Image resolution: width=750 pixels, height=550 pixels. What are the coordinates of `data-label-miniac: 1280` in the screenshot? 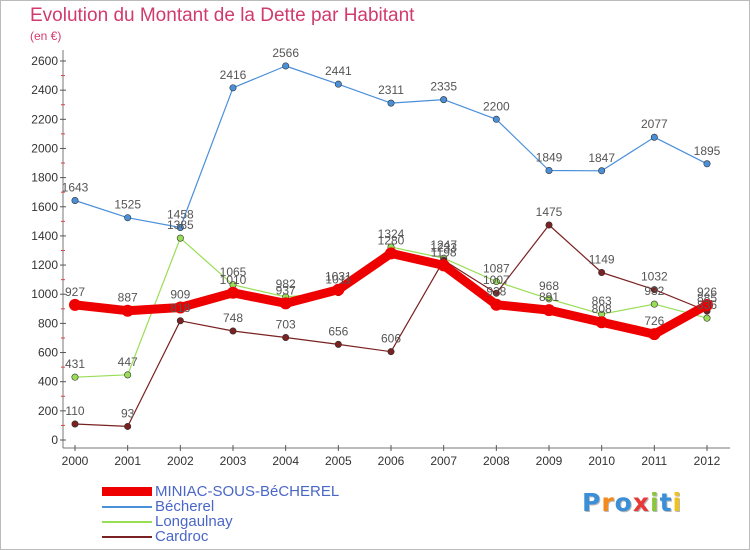 It's located at (391, 240).